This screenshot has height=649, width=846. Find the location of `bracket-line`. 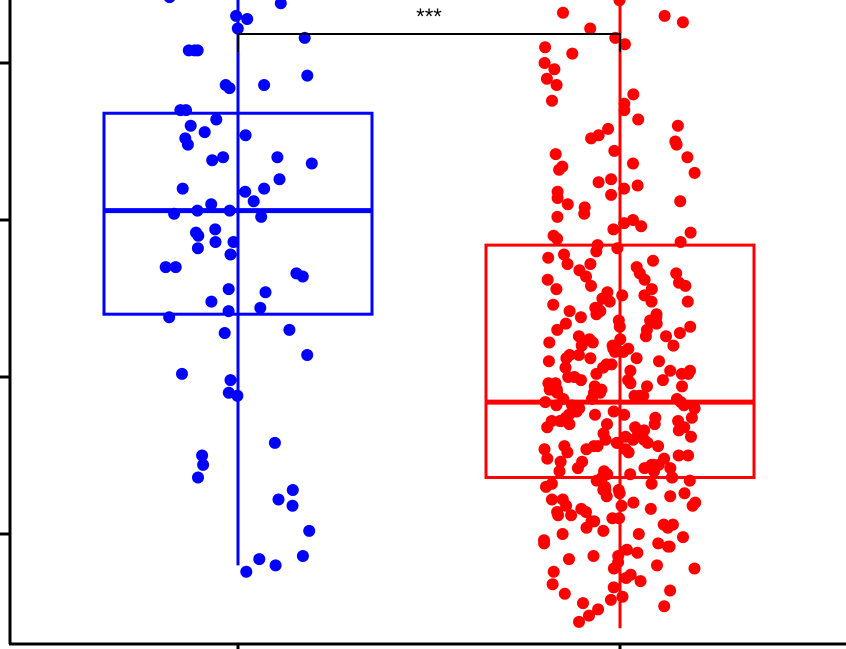

bracket-line is located at coordinates (429, 42).